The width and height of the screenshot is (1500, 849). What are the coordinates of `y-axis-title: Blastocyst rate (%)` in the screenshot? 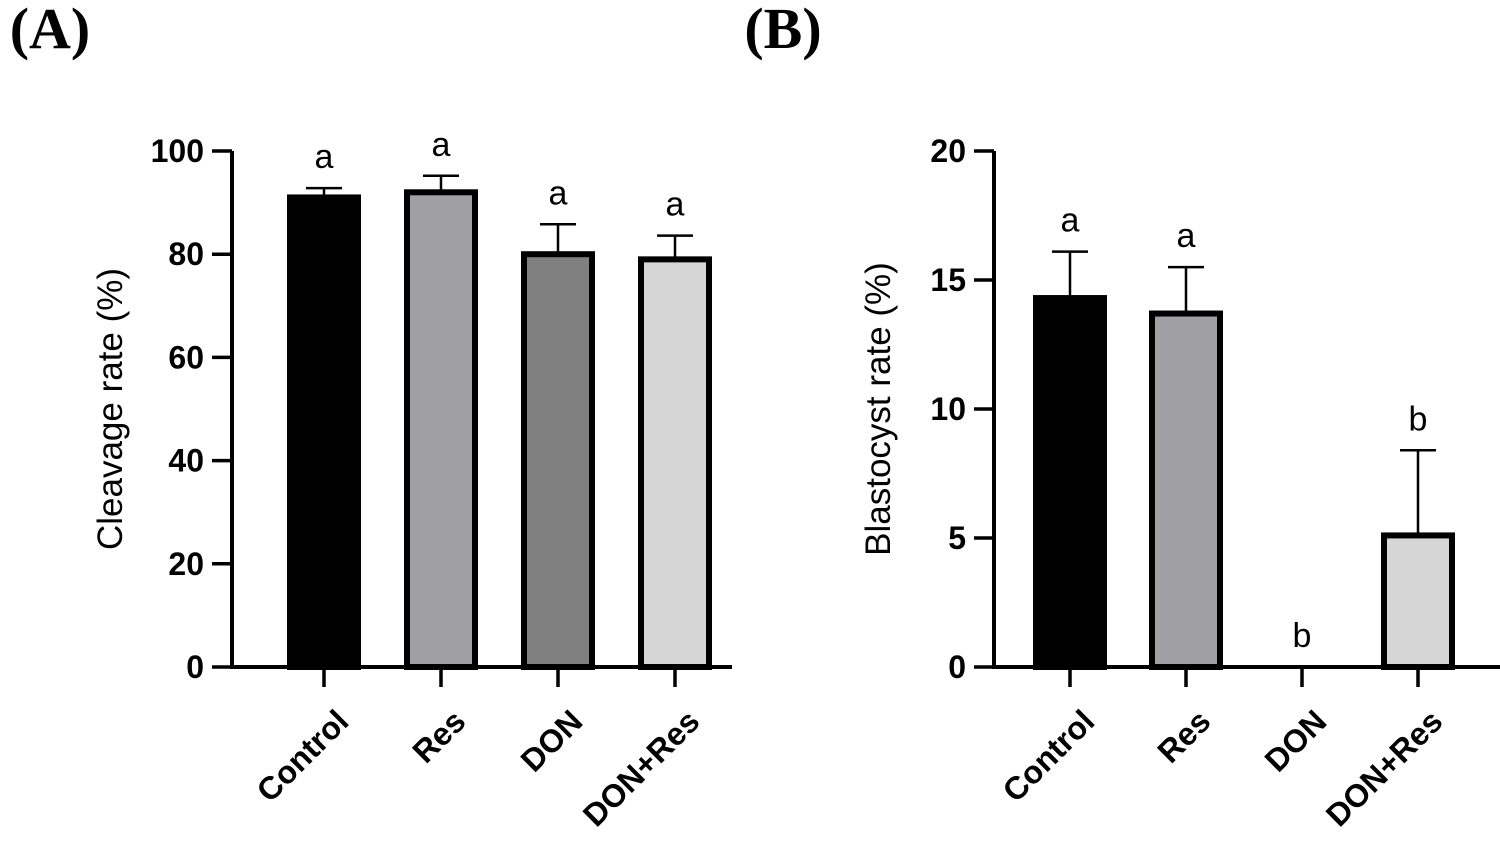 It's located at (878, 409).